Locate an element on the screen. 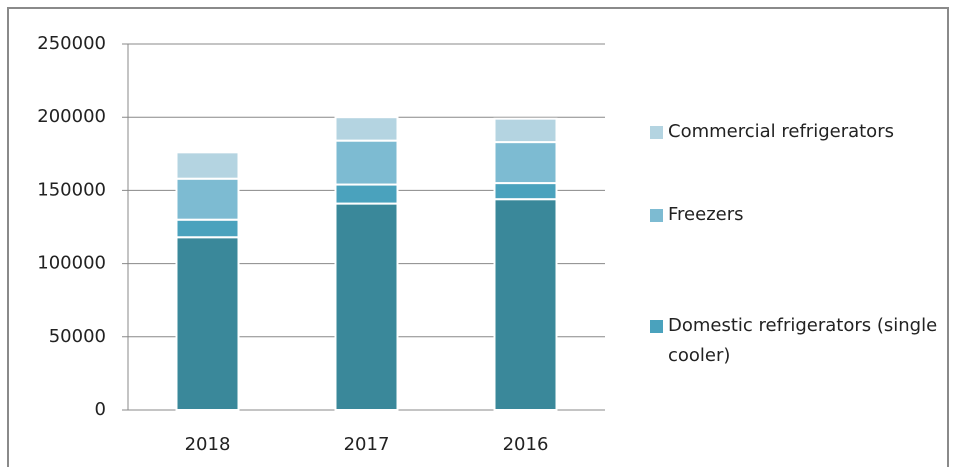  y-tick-label: 150000 is located at coordinates (71, 189).